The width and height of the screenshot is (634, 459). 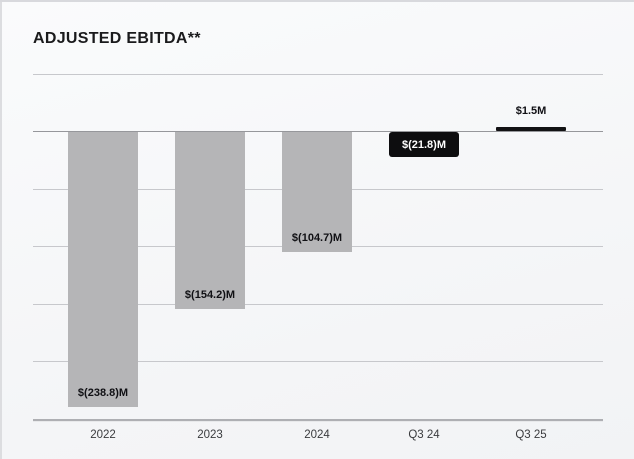 I want to click on bar-value-label: $(21.8)M, so click(x=424, y=144).